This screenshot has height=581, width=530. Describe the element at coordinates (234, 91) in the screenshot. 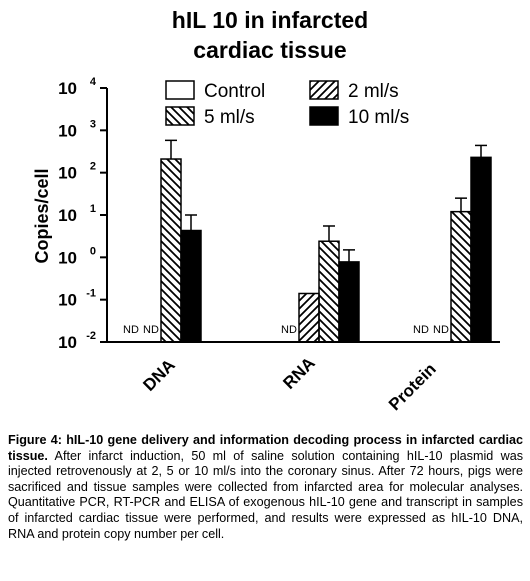

I see `legend-label: Control` at that location.